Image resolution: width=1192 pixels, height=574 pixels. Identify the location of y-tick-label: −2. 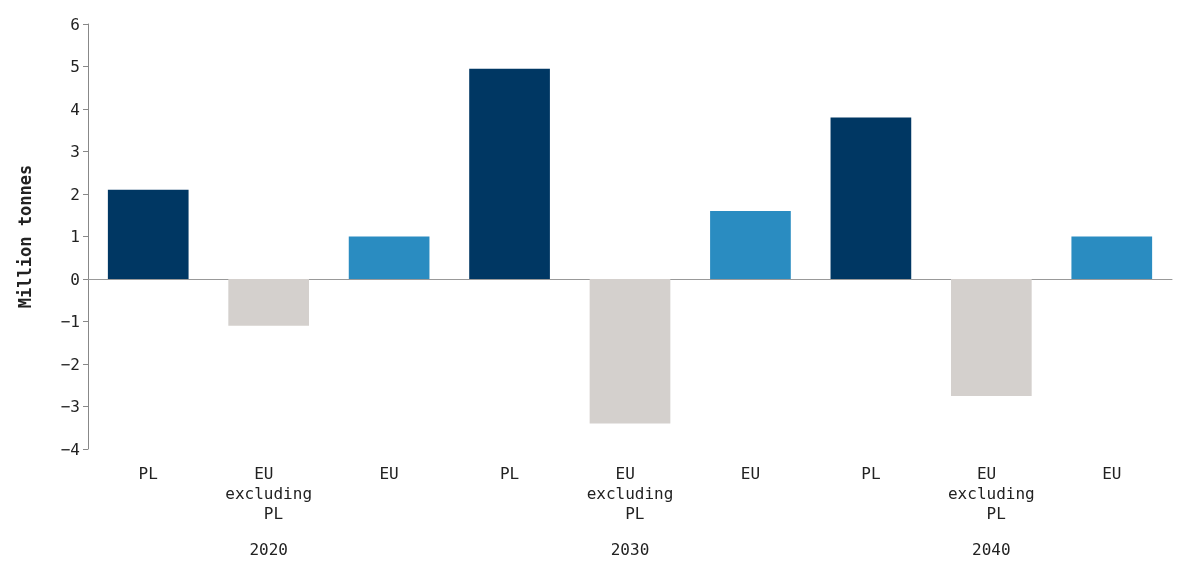
(70, 364).